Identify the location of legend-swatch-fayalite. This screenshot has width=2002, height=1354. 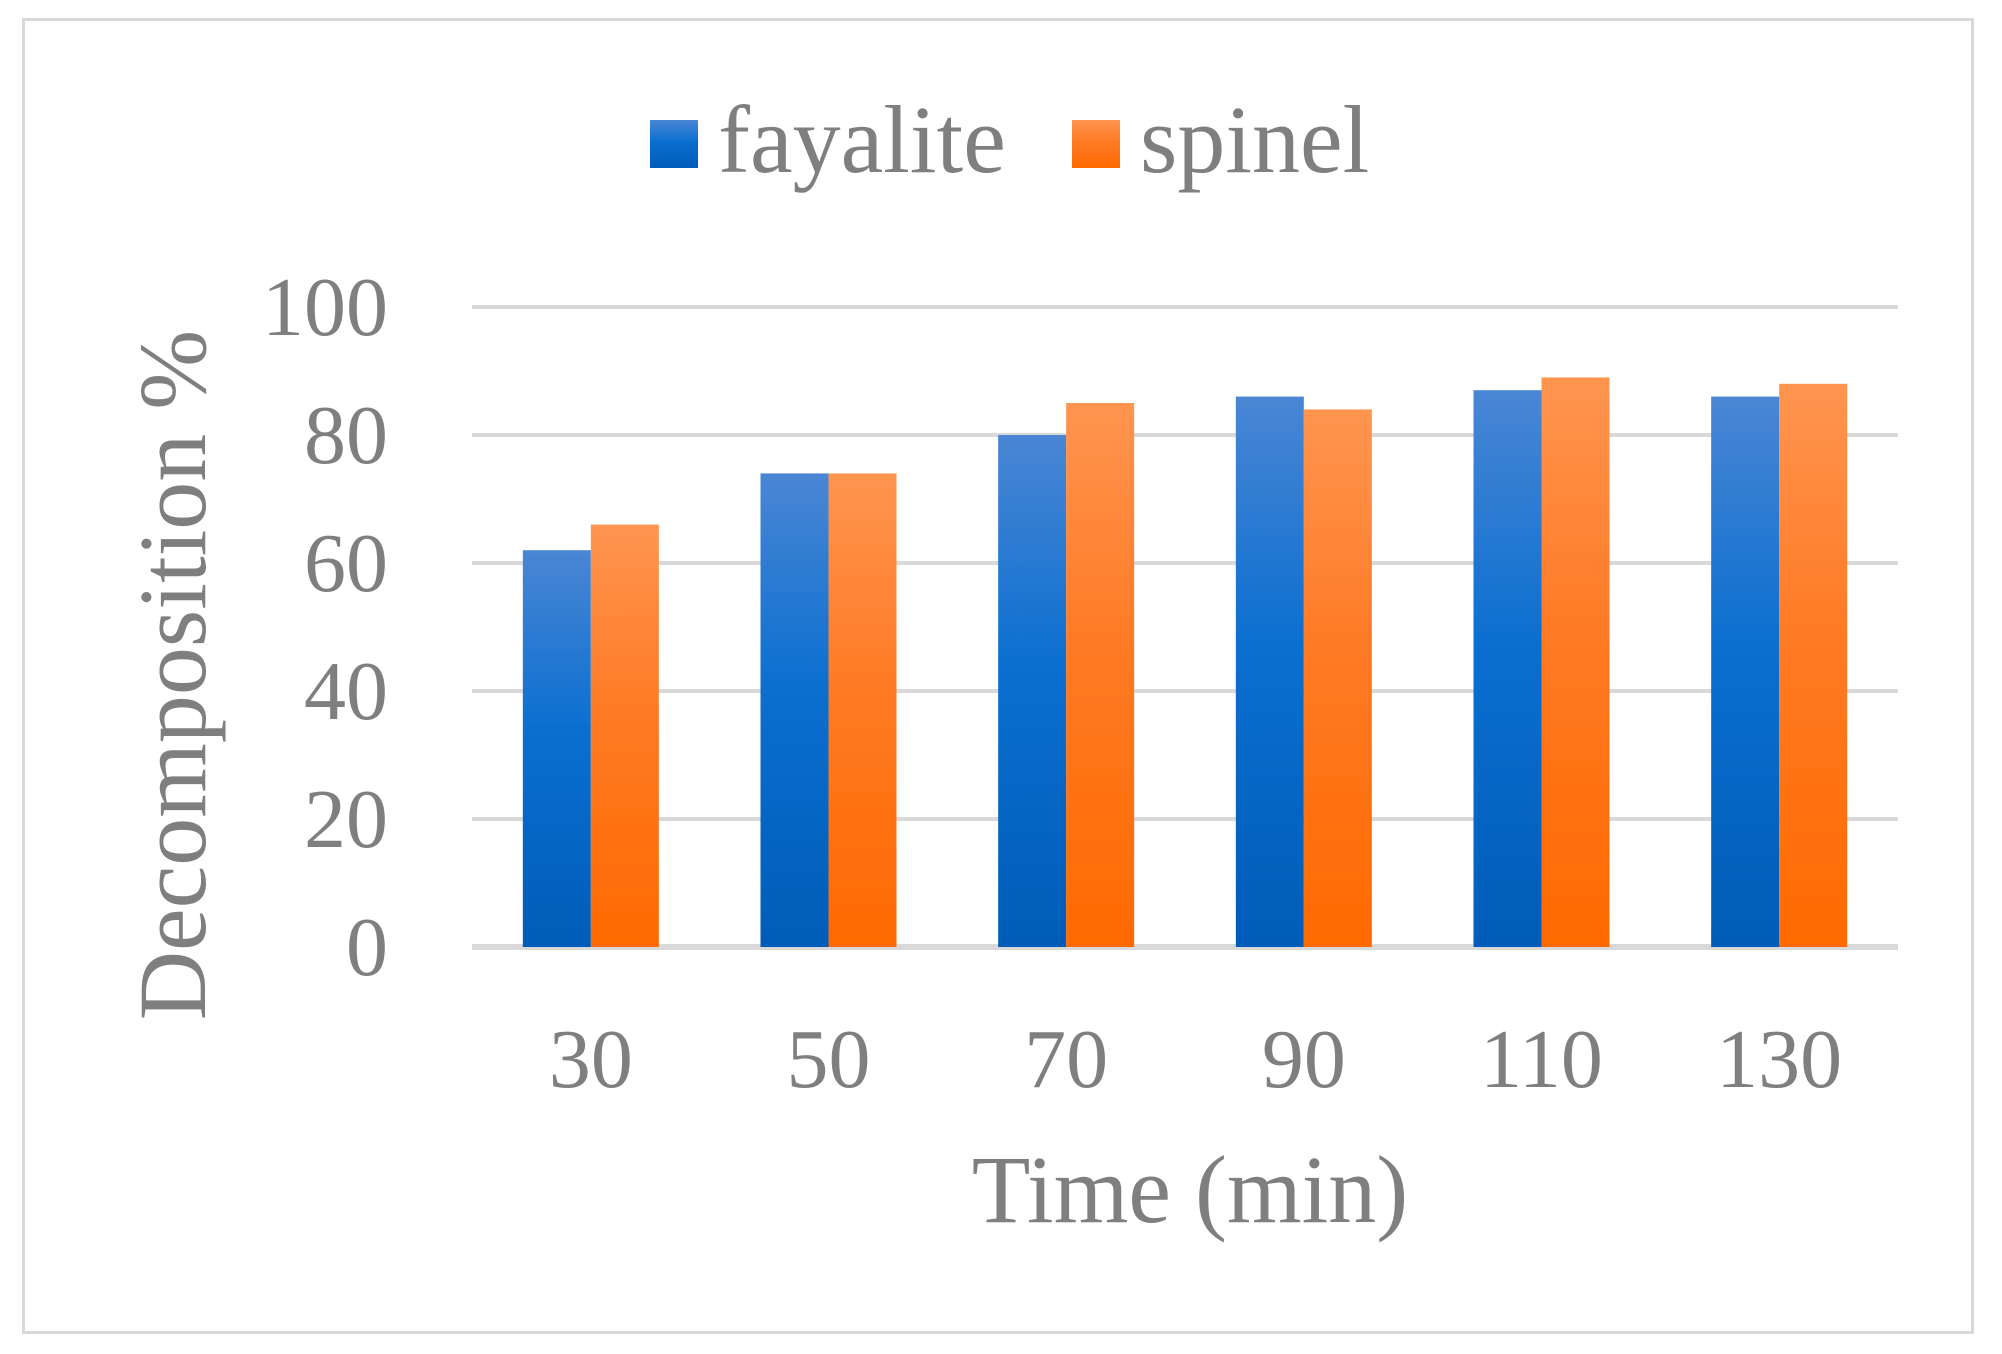
(674, 144).